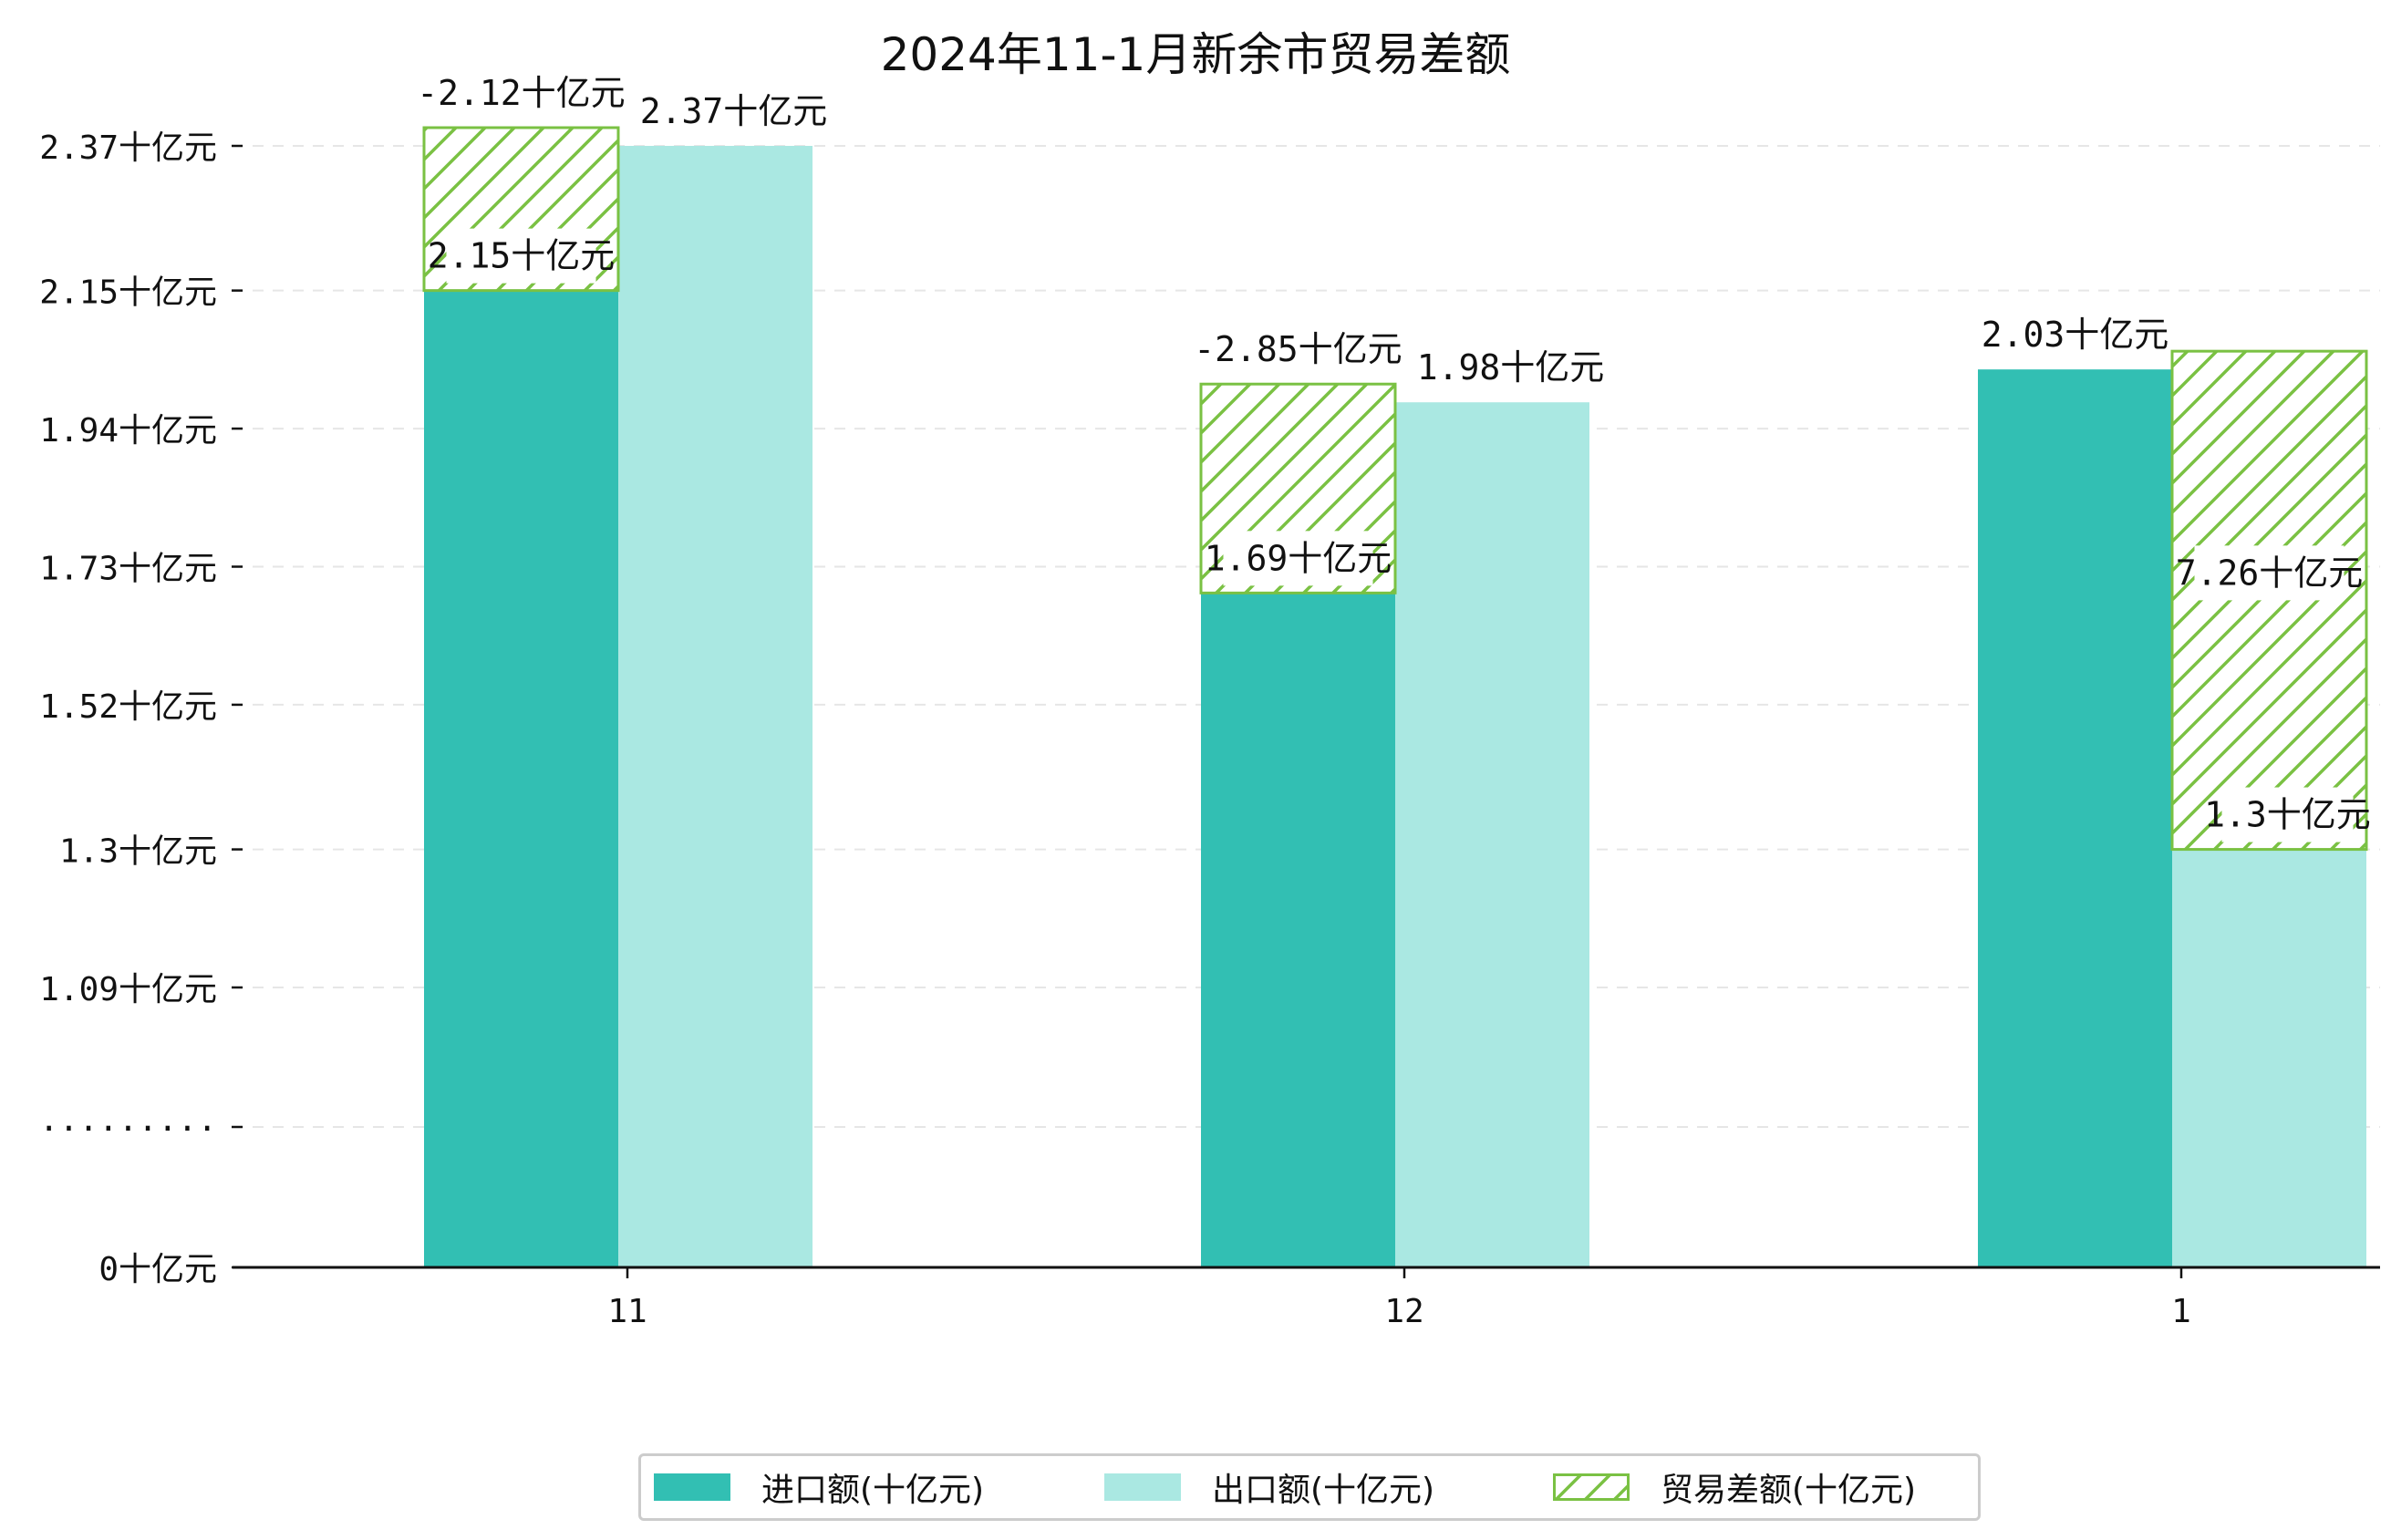  I want to click on data-label-import-1-bg, so click(2075, 335).